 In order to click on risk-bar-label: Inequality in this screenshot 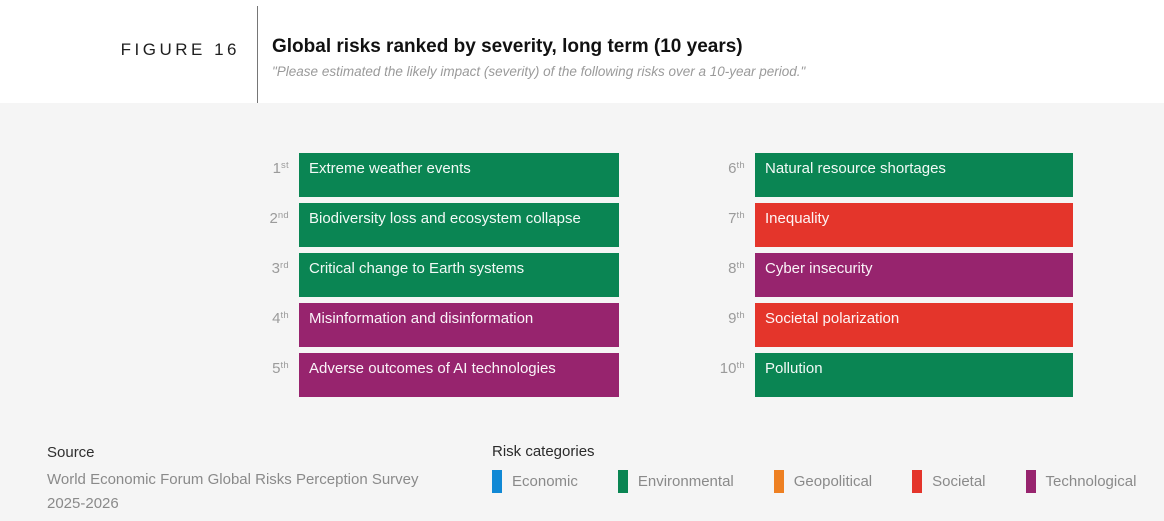, I will do `click(797, 218)`.